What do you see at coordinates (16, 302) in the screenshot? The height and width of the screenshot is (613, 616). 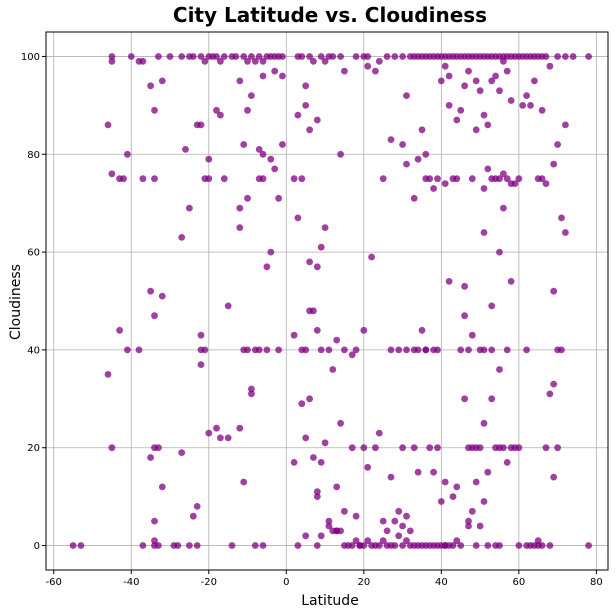 I see `y-axis-label: Cloudiness` at bounding box center [16, 302].